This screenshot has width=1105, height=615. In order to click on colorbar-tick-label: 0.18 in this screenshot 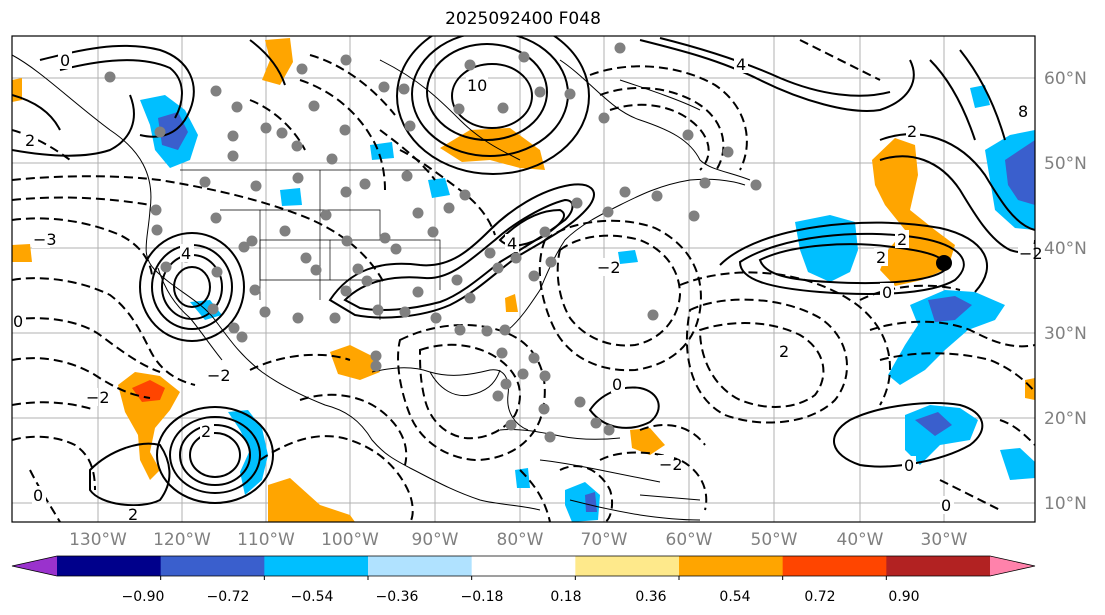, I will do `click(565, 597)`.